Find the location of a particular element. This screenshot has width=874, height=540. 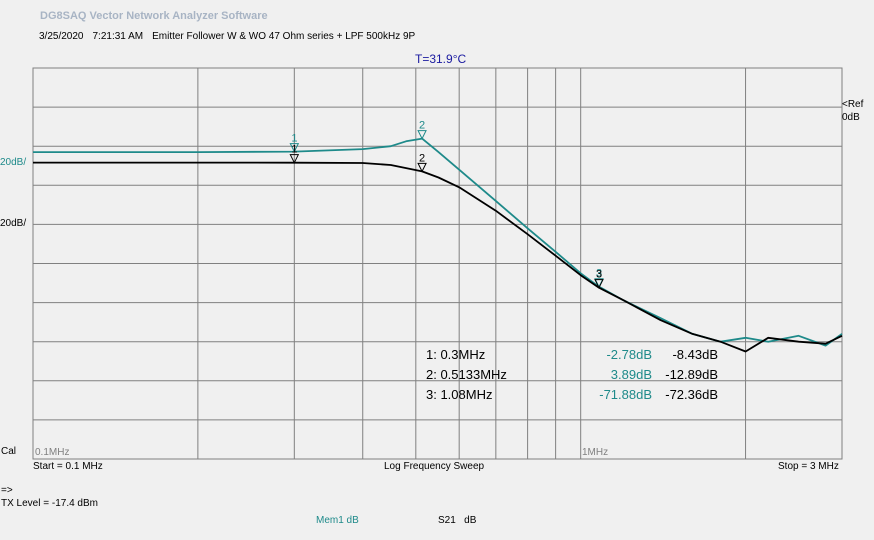

s21-parameter: S21 is located at coordinates (447, 520).